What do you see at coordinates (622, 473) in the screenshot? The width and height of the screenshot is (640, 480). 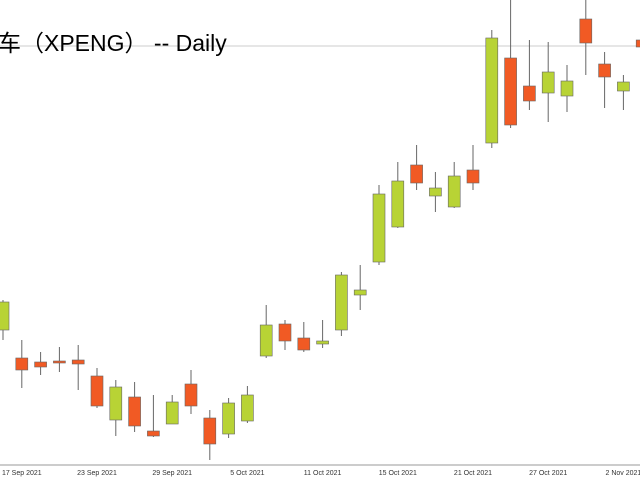 I see `x-tick-label: 2 Nov 2021` at bounding box center [622, 473].